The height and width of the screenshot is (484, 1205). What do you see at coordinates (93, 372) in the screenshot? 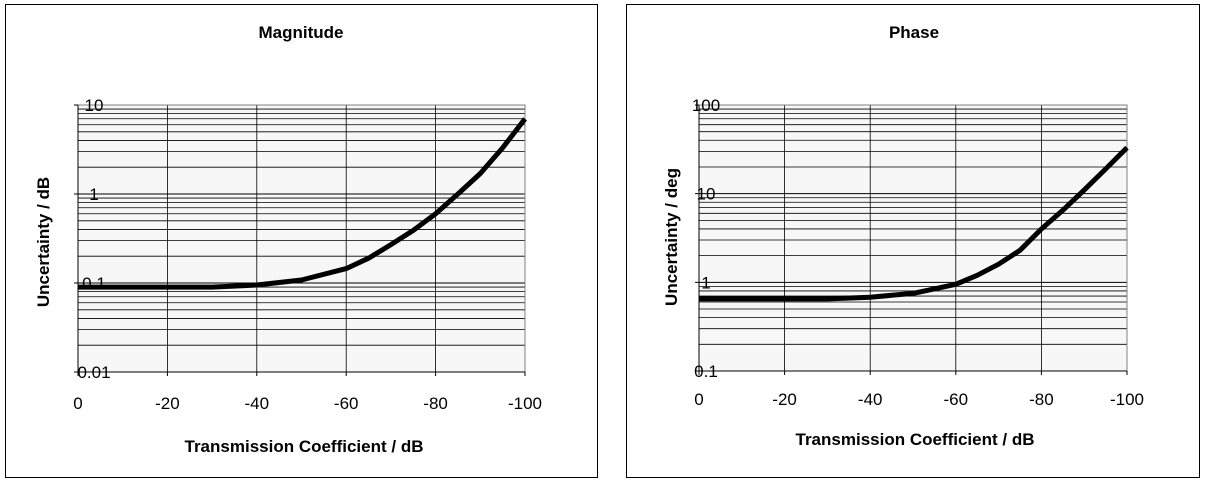
I see `y-tick-label: 0.01` at bounding box center [93, 372].